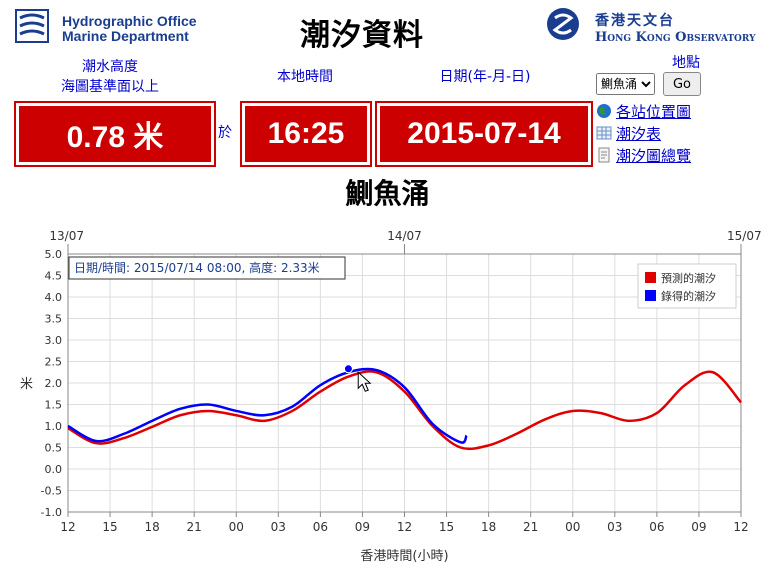 Image resolution: width=775 pixels, height=580 pixels. I want to click on station-selector: 鰂魚涌 Go, so click(648, 84).